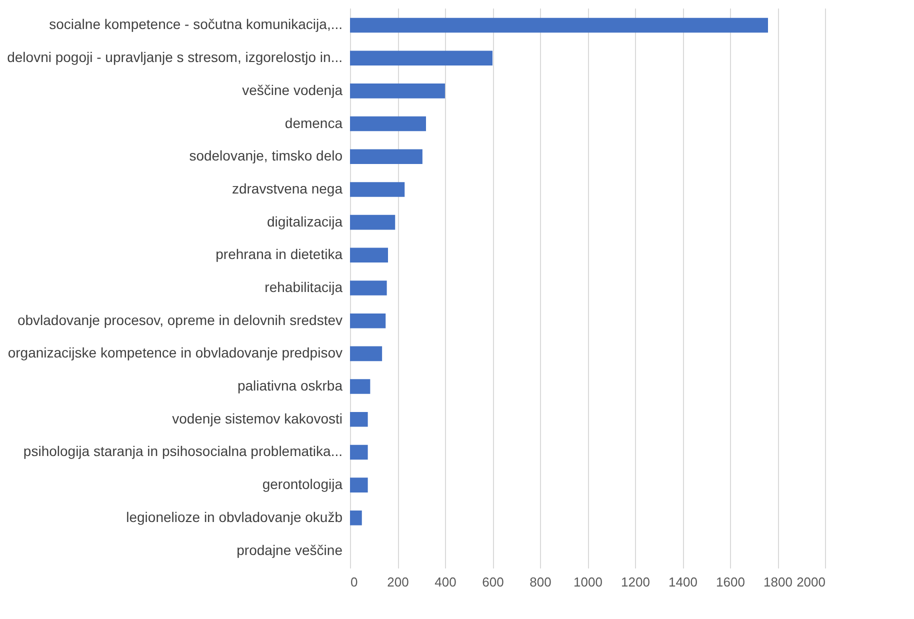 The image size is (914, 619). What do you see at coordinates (541, 582) in the screenshot?
I see `x-tick-label: 800` at bounding box center [541, 582].